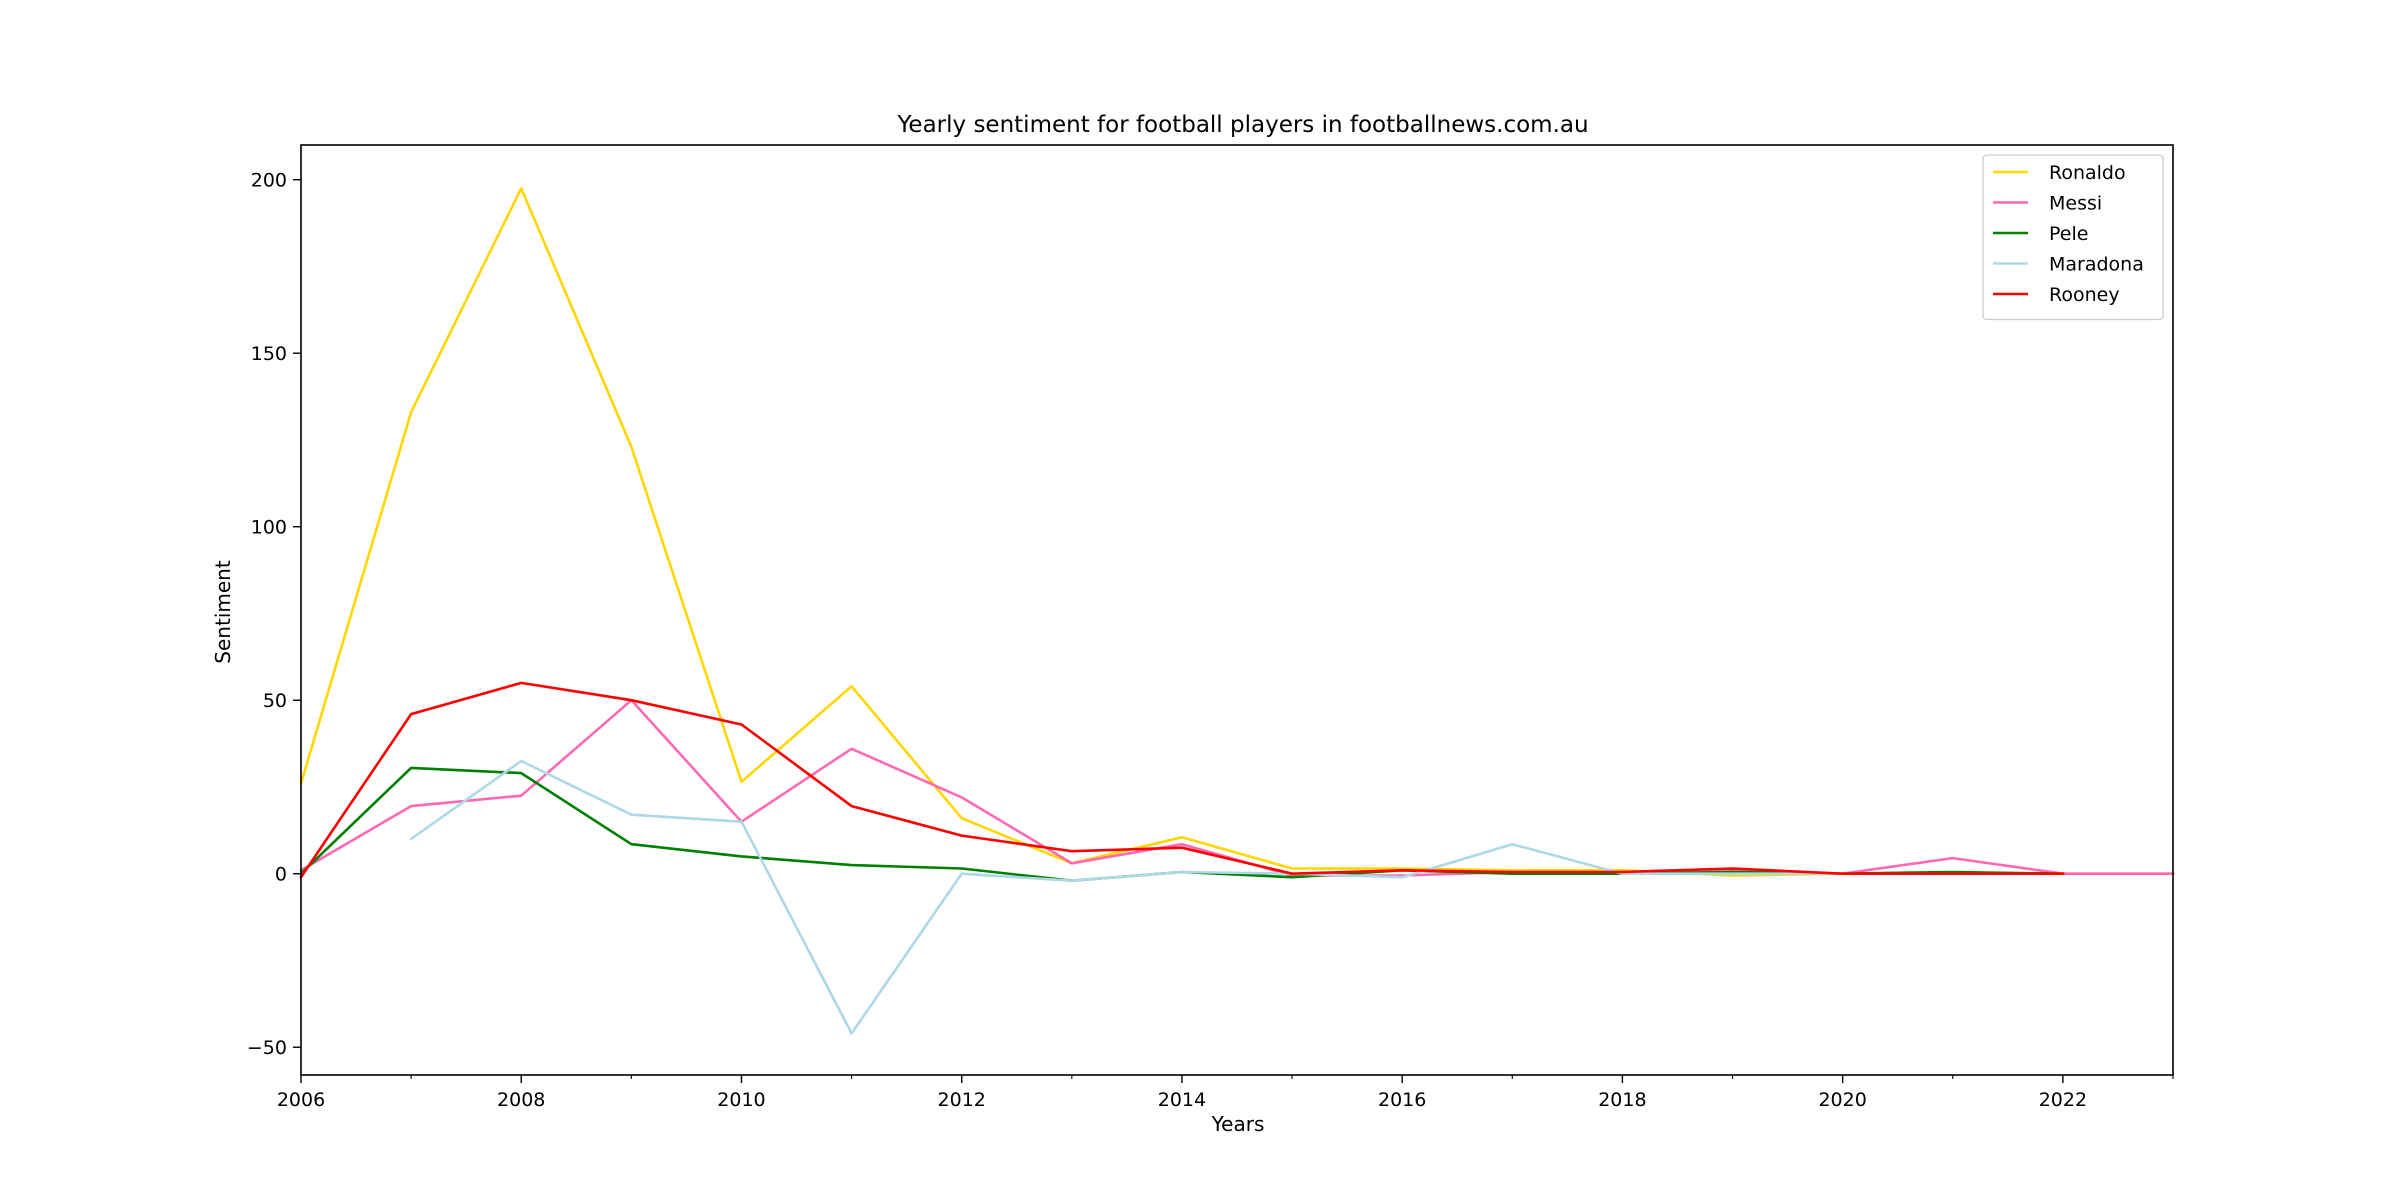 The image size is (2400, 1204). I want to click on legend-label-messi: Messi, so click(2075, 204).